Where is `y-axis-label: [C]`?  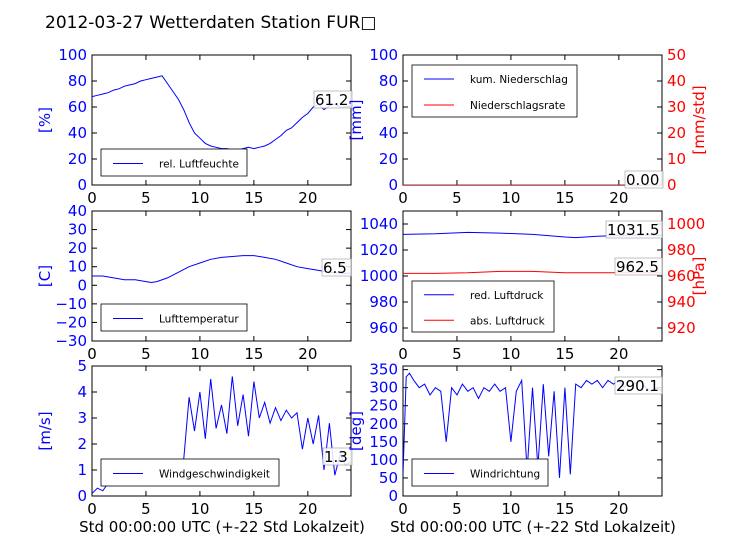 y-axis-label: [C] is located at coordinates (45, 276).